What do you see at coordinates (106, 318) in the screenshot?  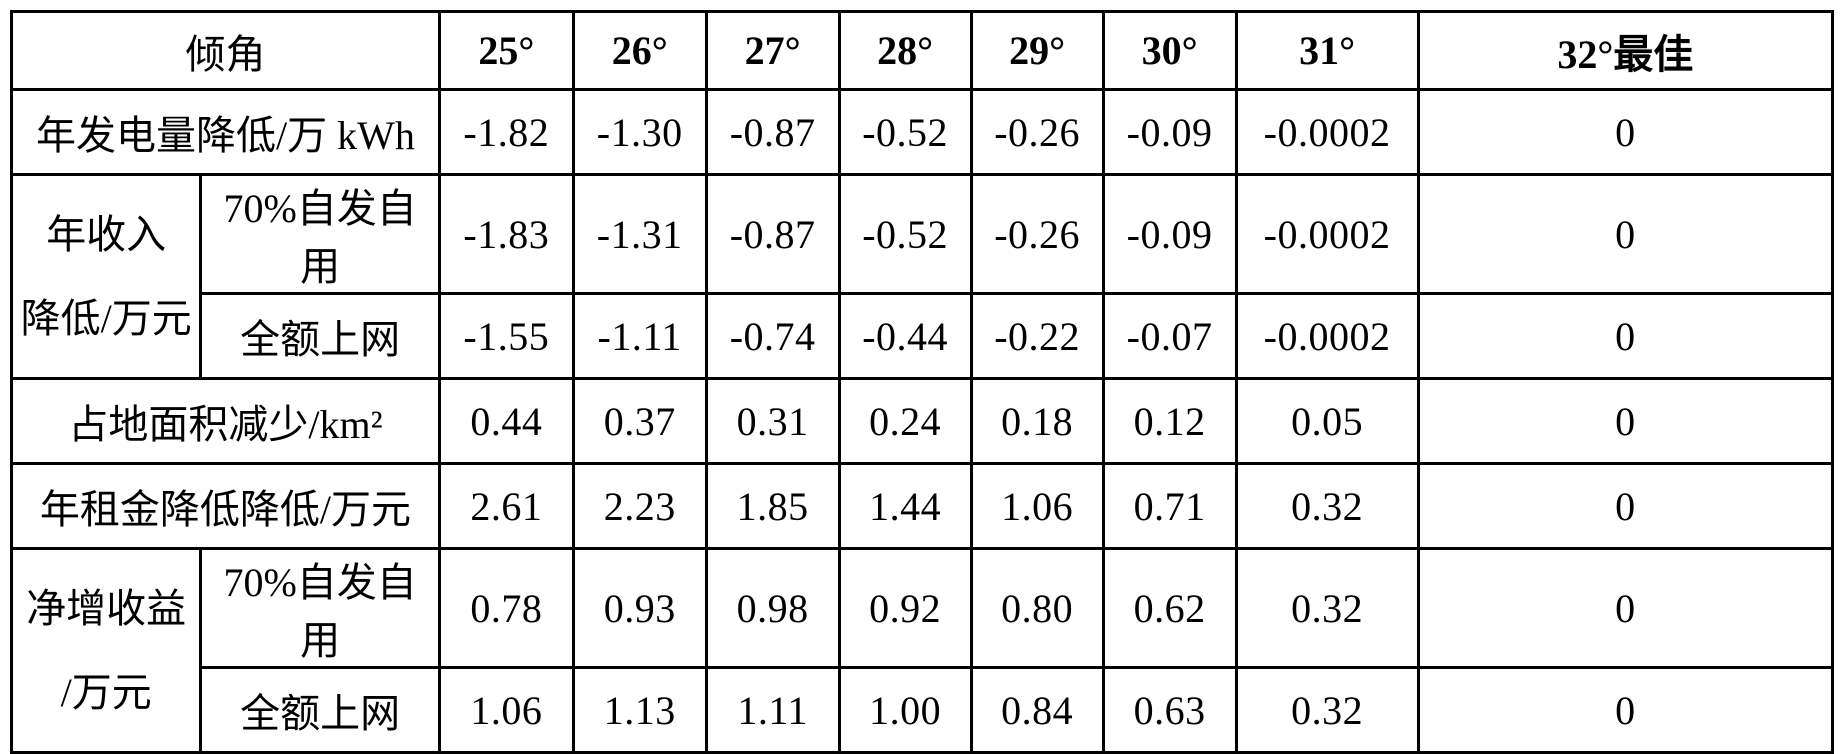 I see `group-label-line2: 降低/万元` at bounding box center [106, 318].